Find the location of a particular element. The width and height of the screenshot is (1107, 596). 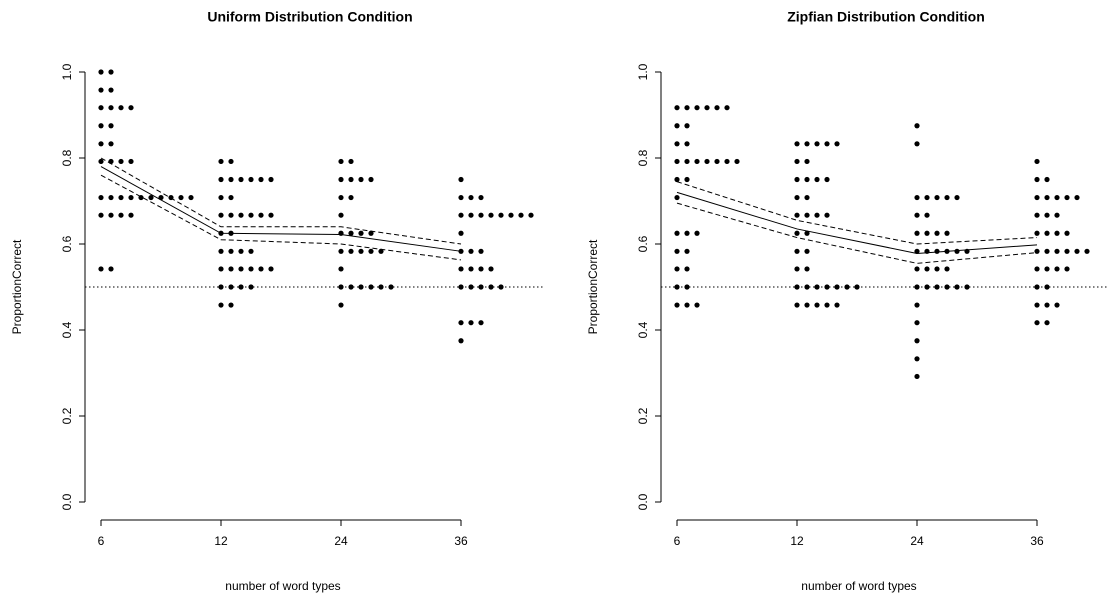

x-axis-label: number of word types is located at coordinates (858, 586).